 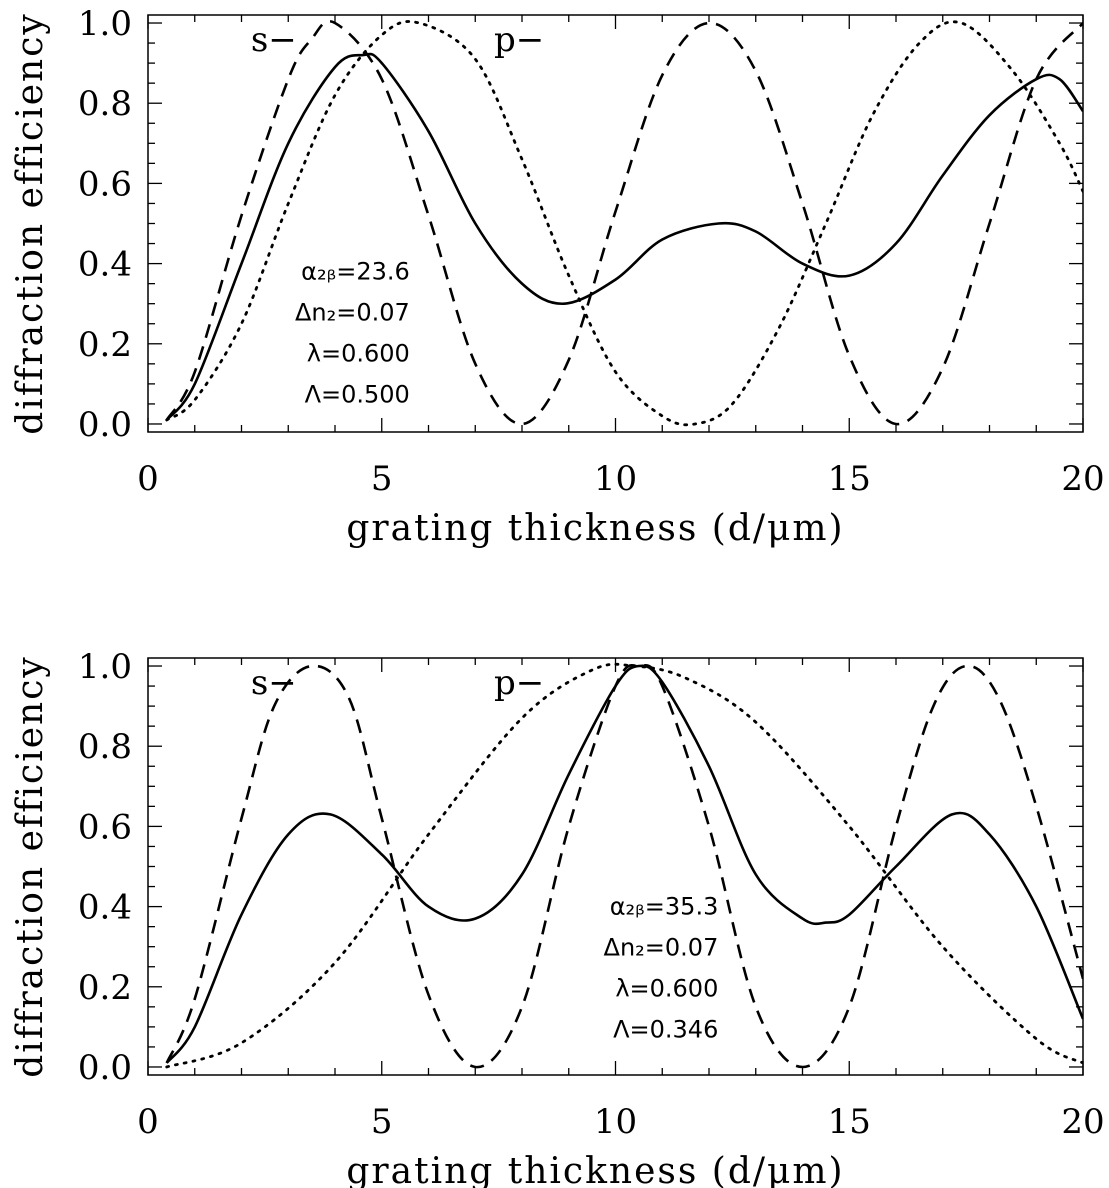 What do you see at coordinates (665, 1030) in the screenshot?
I see `parameter-annotation: Λ=0.346` at bounding box center [665, 1030].